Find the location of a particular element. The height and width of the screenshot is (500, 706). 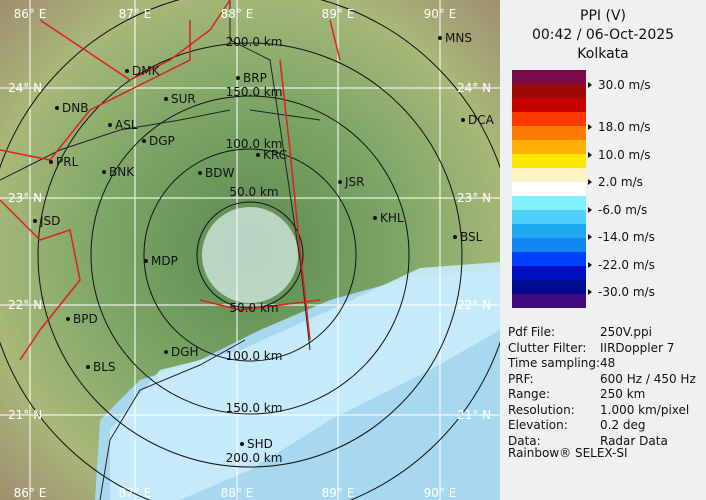

legend-label: 10.0 m/s is located at coordinates (619, 155).